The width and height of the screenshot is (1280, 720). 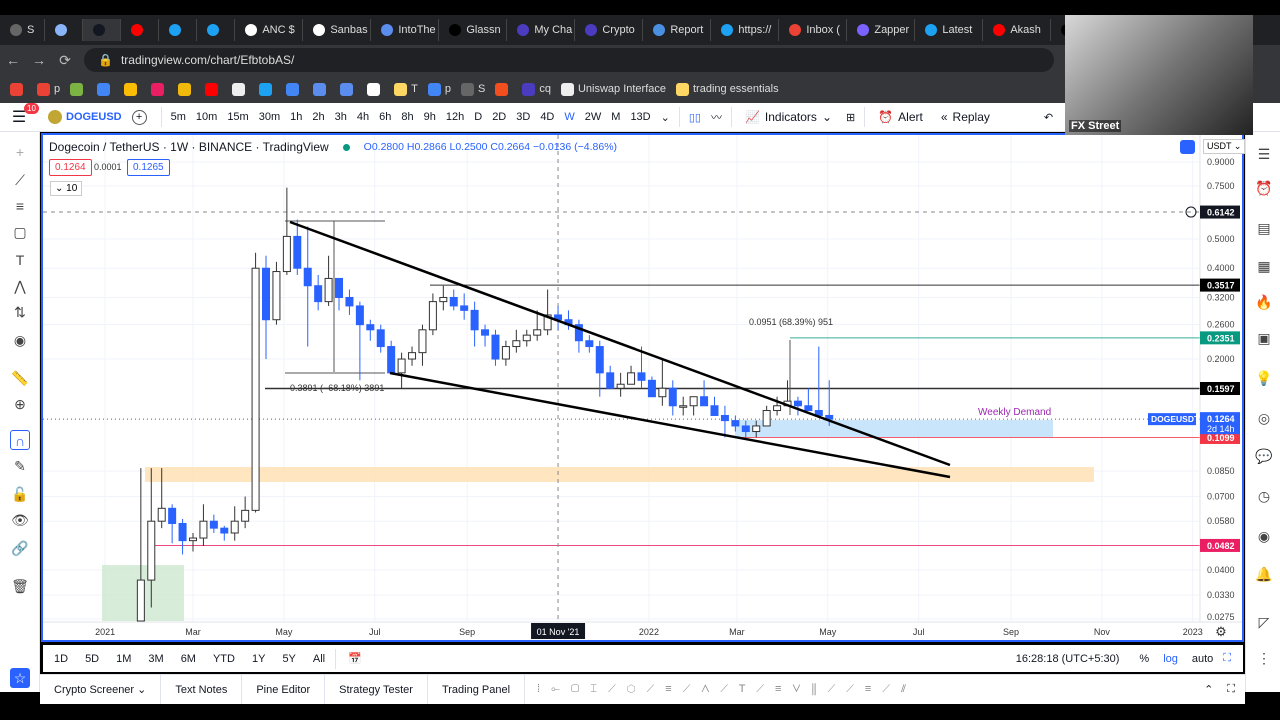 I want to click on browser-tab: https://, so click(x=745, y=30).